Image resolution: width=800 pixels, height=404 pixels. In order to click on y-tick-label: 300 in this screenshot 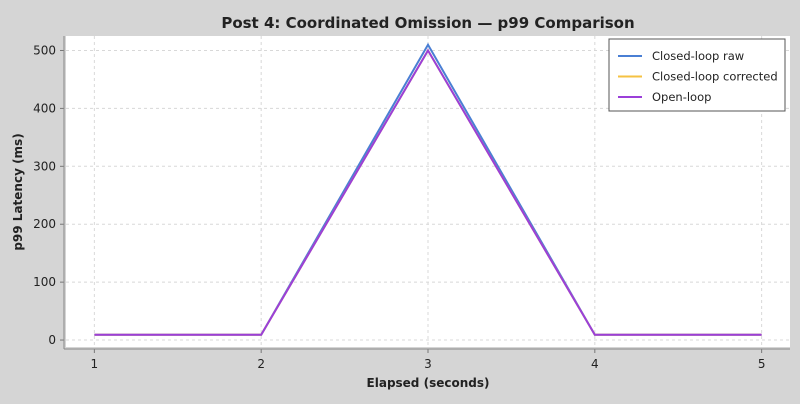, I will do `click(44, 166)`.